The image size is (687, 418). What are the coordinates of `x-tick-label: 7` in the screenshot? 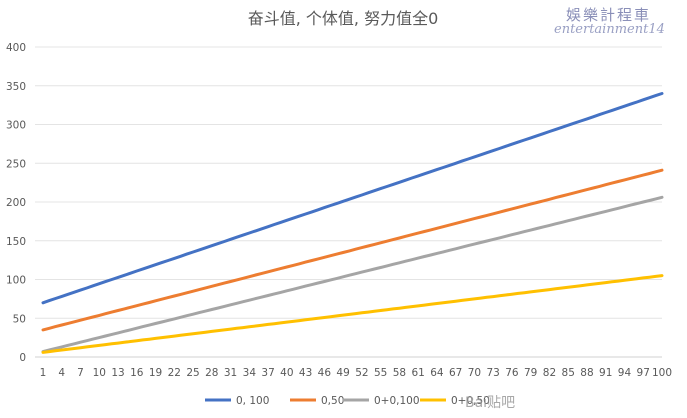 It's located at (80, 373).